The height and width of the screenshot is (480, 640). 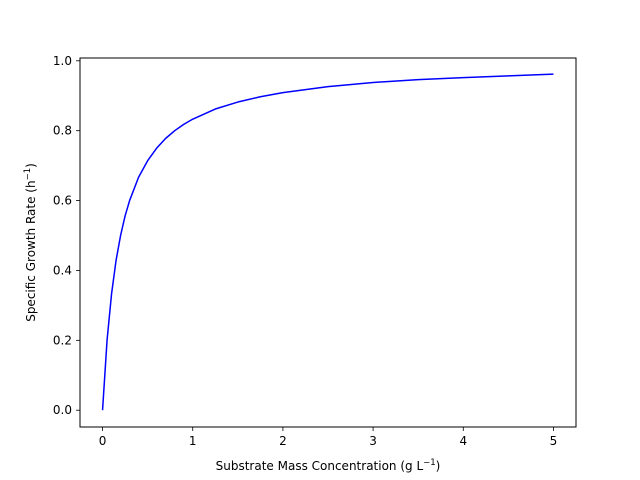 What do you see at coordinates (373, 441) in the screenshot?
I see `x-tick-label: 3` at bounding box center [373, 441].